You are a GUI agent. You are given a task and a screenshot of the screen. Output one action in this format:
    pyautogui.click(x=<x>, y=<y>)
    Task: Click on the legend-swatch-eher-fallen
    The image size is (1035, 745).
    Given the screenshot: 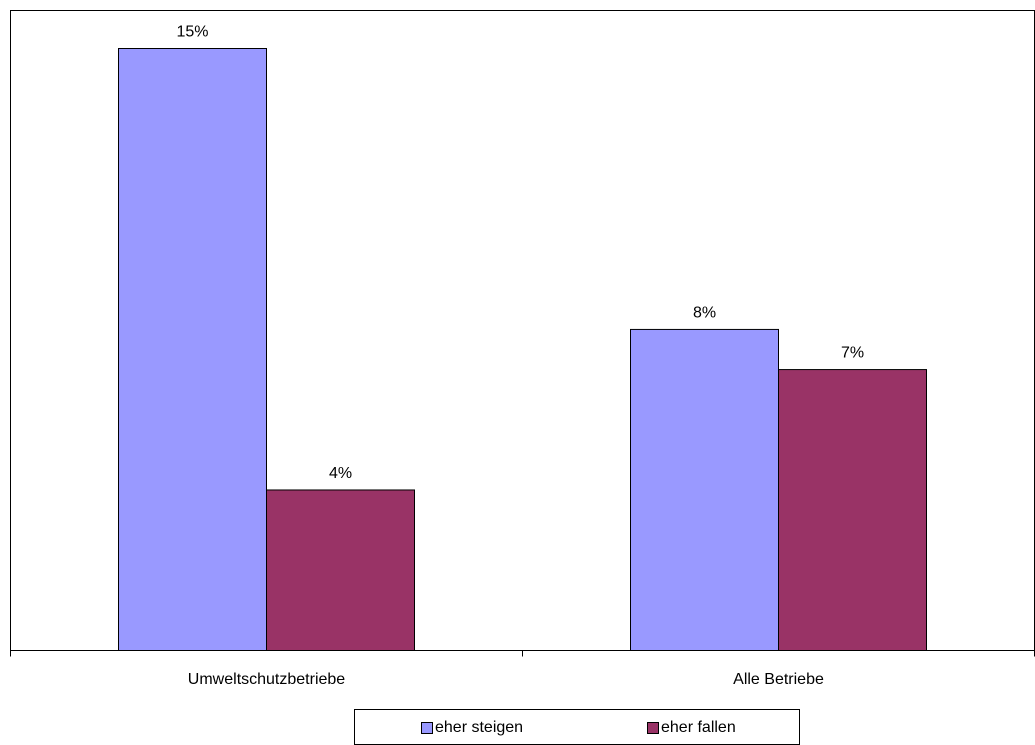 What is the action you would take?
    pyautogui.click(x=653, y=728)
    